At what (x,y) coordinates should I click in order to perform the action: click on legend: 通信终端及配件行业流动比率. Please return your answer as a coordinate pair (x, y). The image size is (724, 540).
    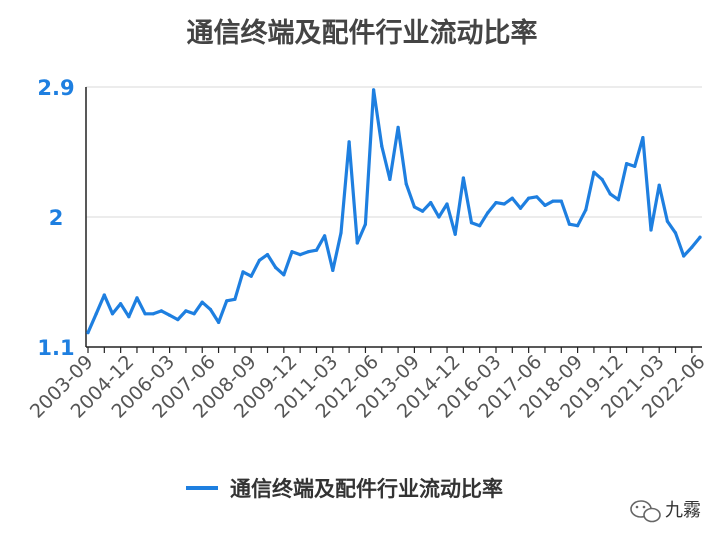
    Looking at the image, I should click on (344, 489).